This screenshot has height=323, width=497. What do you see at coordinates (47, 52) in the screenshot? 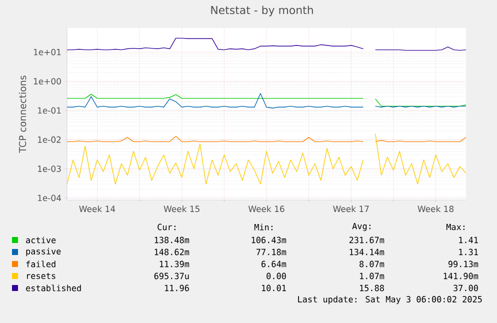
I see `y-tick-label: 1e+01` at bounding box center [47, 52].